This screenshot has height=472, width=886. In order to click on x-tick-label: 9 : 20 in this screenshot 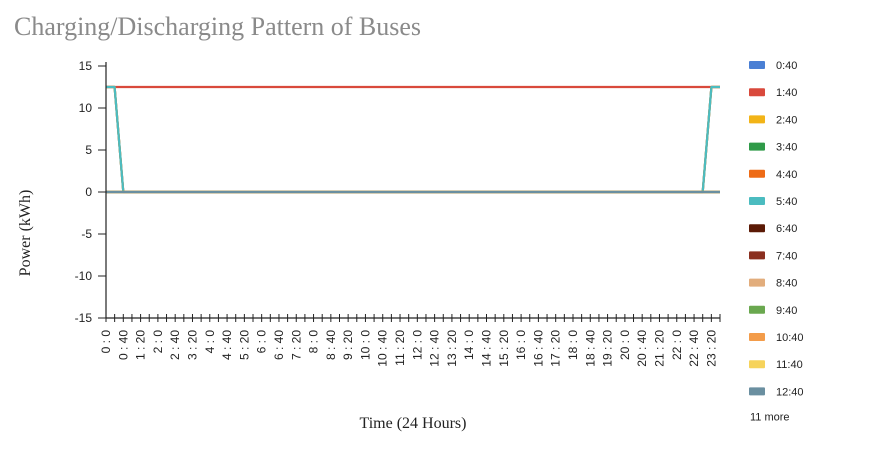, I will do `click(348, 345)`.